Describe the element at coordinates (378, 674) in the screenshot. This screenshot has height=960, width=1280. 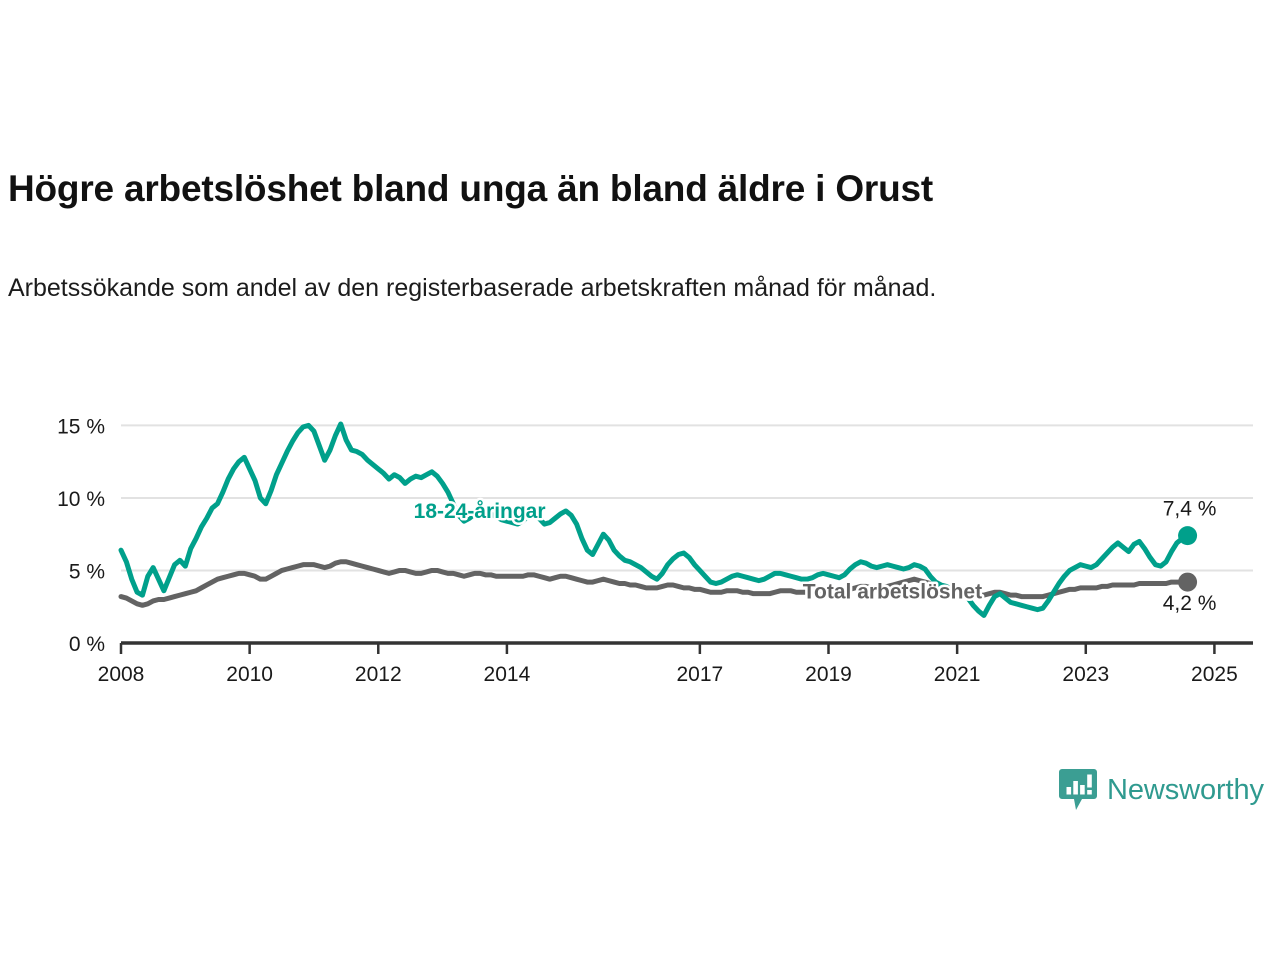
I see `x-axis-tick-label: 2012` at that location.